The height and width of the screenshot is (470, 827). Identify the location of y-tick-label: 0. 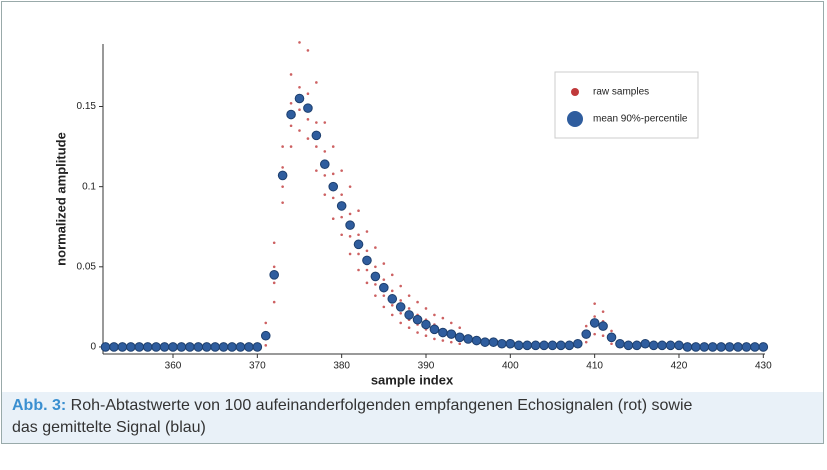
(93, 347).